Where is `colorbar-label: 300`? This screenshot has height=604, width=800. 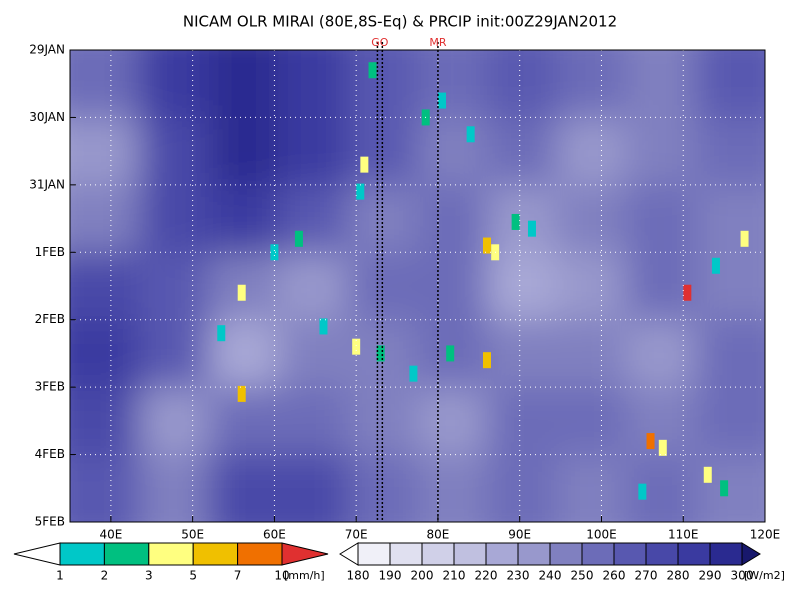
colorbar-label: 300 is located at coordinates (742, 576).